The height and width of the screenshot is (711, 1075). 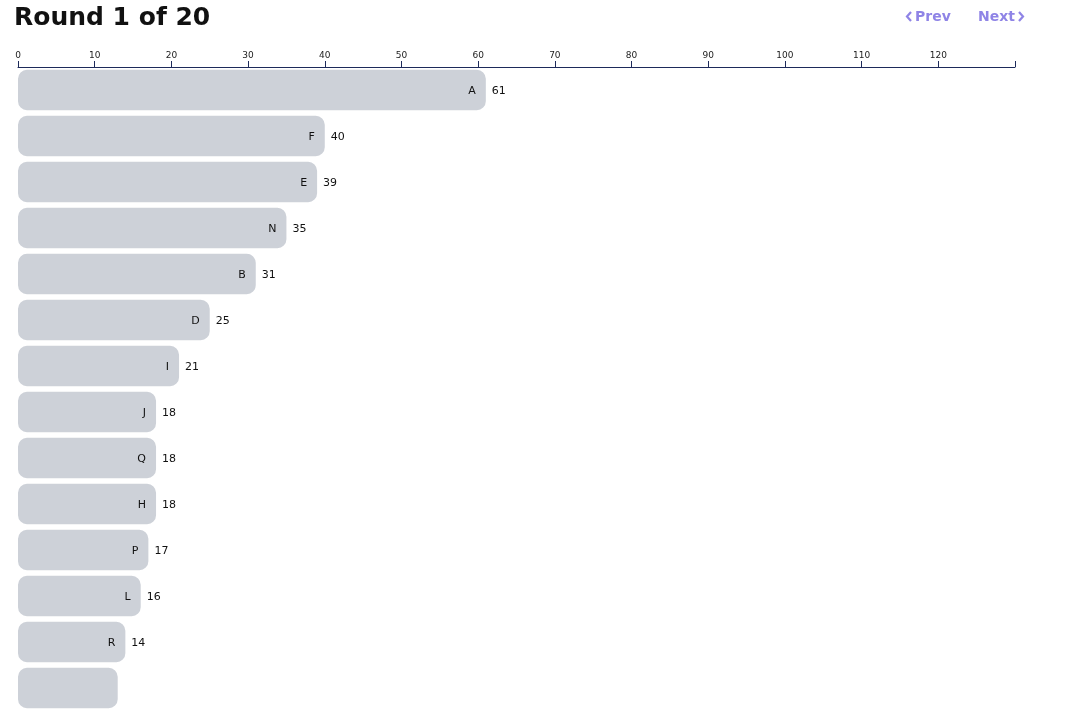 What do you see at coordinates (337, 136) in the screenshot?
I see `data-label: 40` at bounding box center [337, 136].